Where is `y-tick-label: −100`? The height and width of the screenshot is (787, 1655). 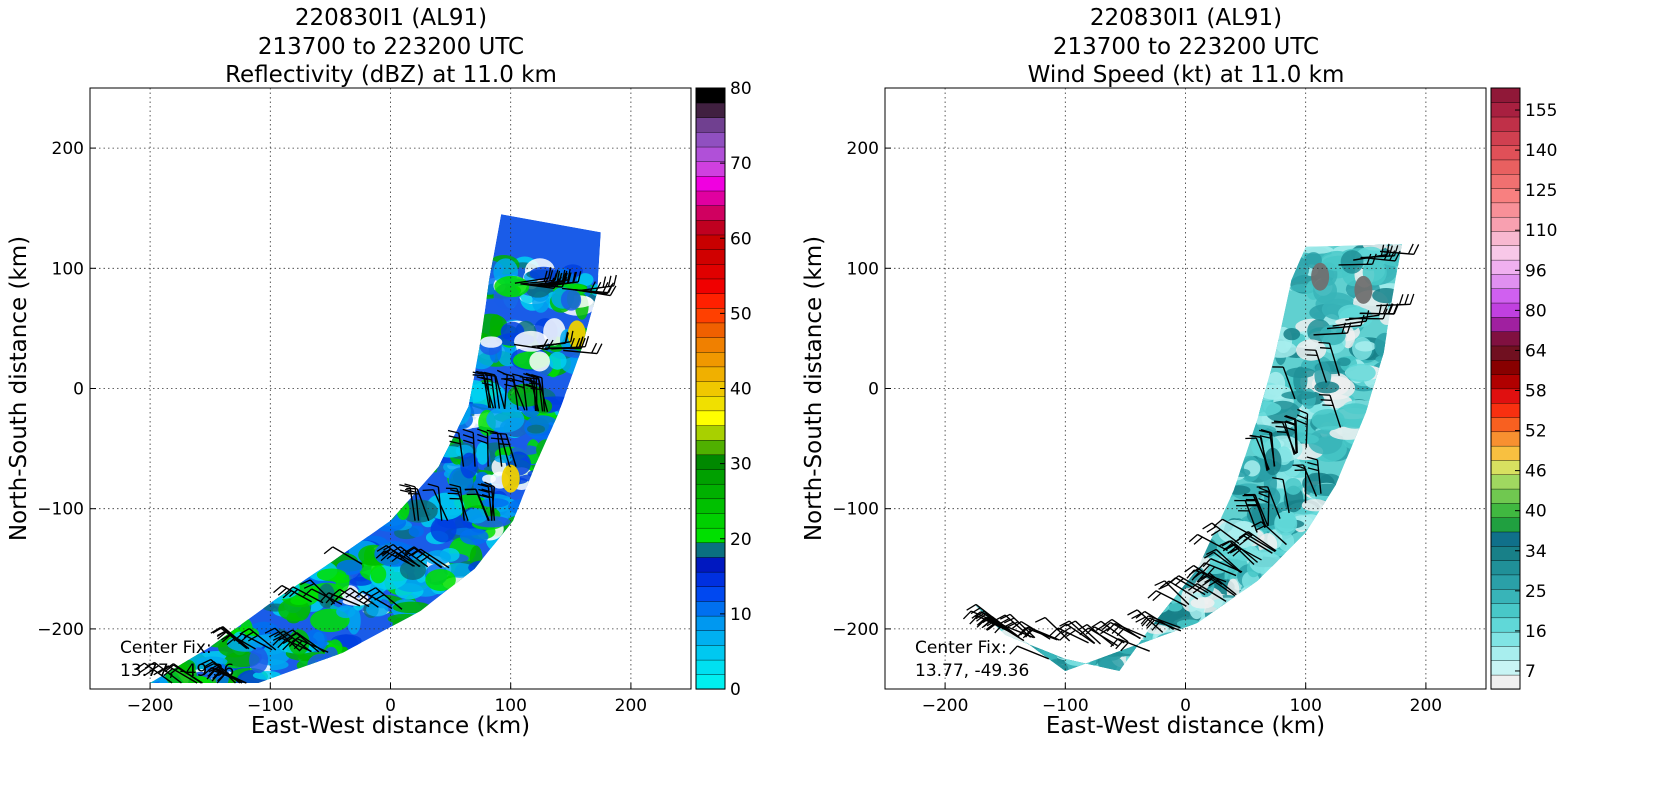 y-tick-label: −100 is located at coordinates (60, 510).